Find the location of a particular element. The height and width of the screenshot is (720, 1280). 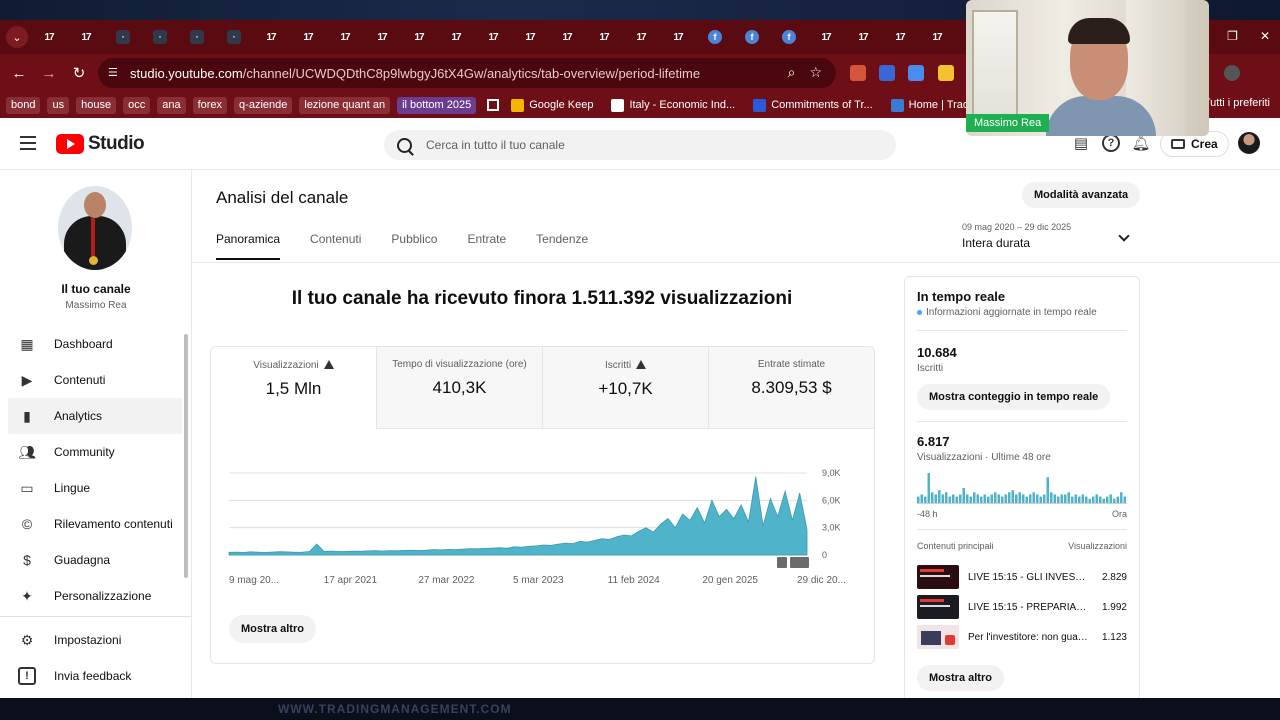

sidebar-item-dashboard: ▦ Dashboard is located at coordinates (95, 344).